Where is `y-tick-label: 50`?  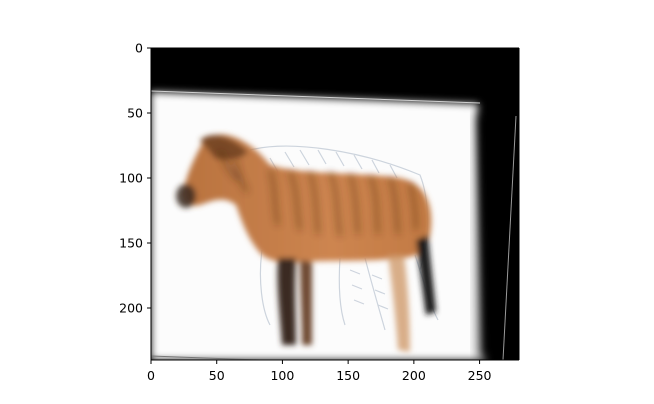 y-tick-label: 50 is located at coordinates (135, 113).